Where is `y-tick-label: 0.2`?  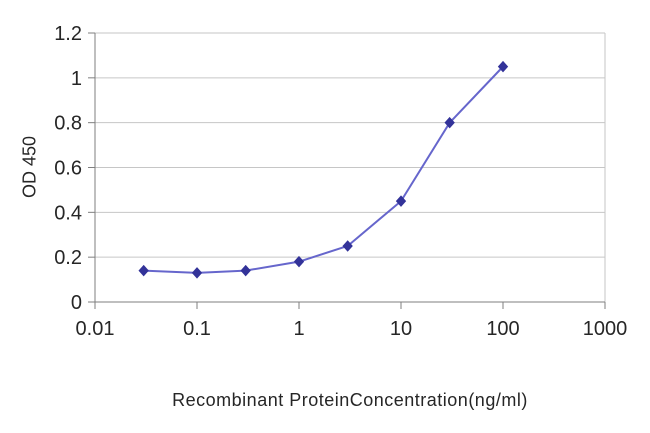 y-tick-label: 0.2 is located at coordinates (68, 258).